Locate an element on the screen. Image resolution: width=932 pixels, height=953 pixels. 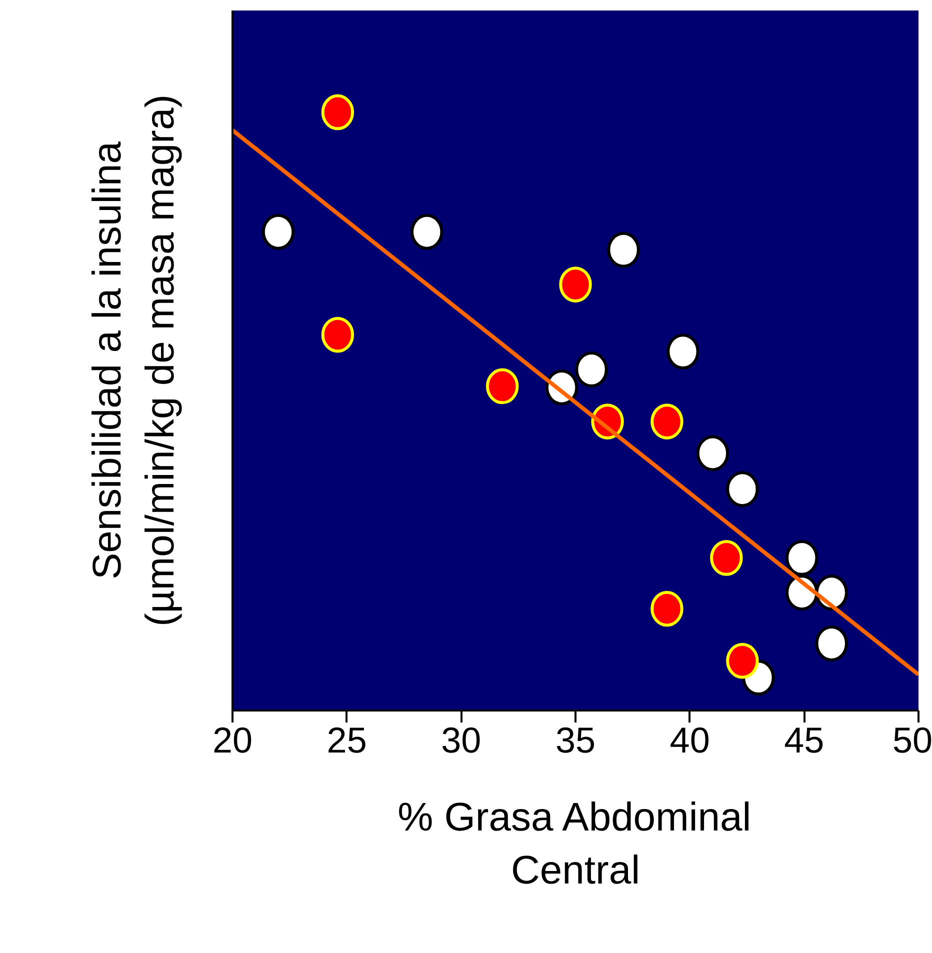
x-tick-label: 25 is located at coordinates (346, 740).